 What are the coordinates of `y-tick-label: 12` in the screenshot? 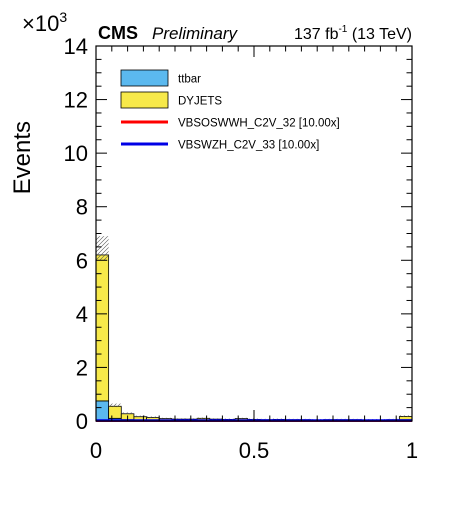 It's located at (76, 100).